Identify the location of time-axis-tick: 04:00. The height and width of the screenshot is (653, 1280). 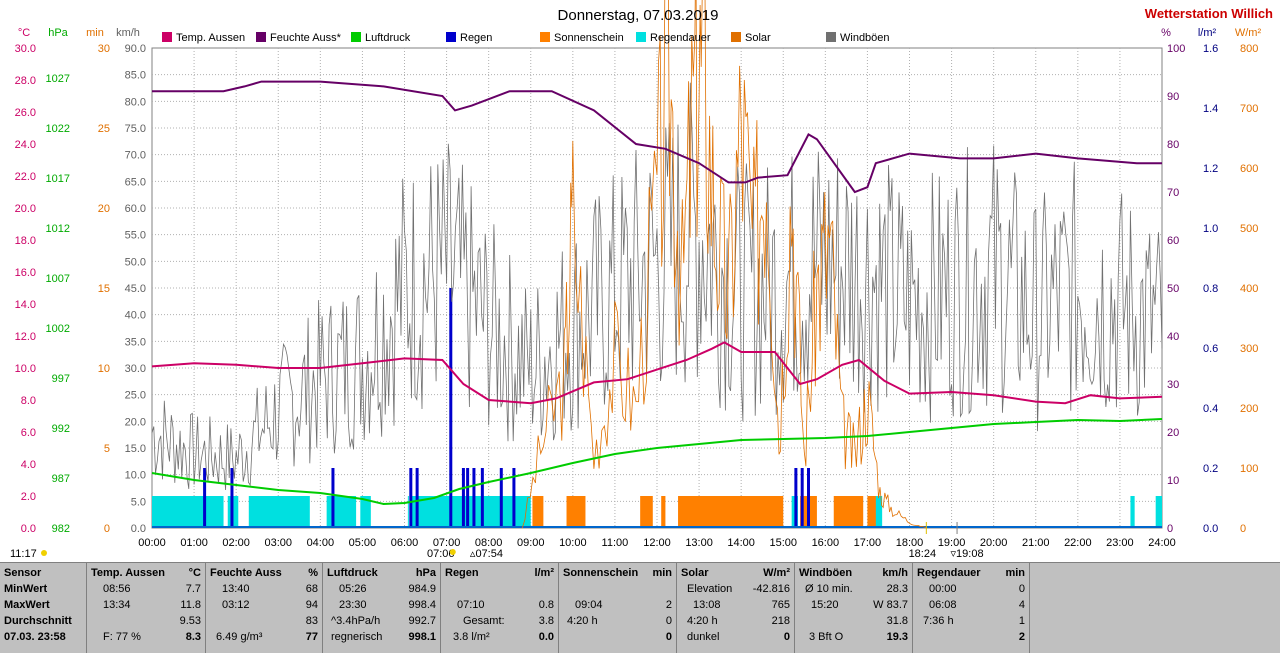
(321, 543).